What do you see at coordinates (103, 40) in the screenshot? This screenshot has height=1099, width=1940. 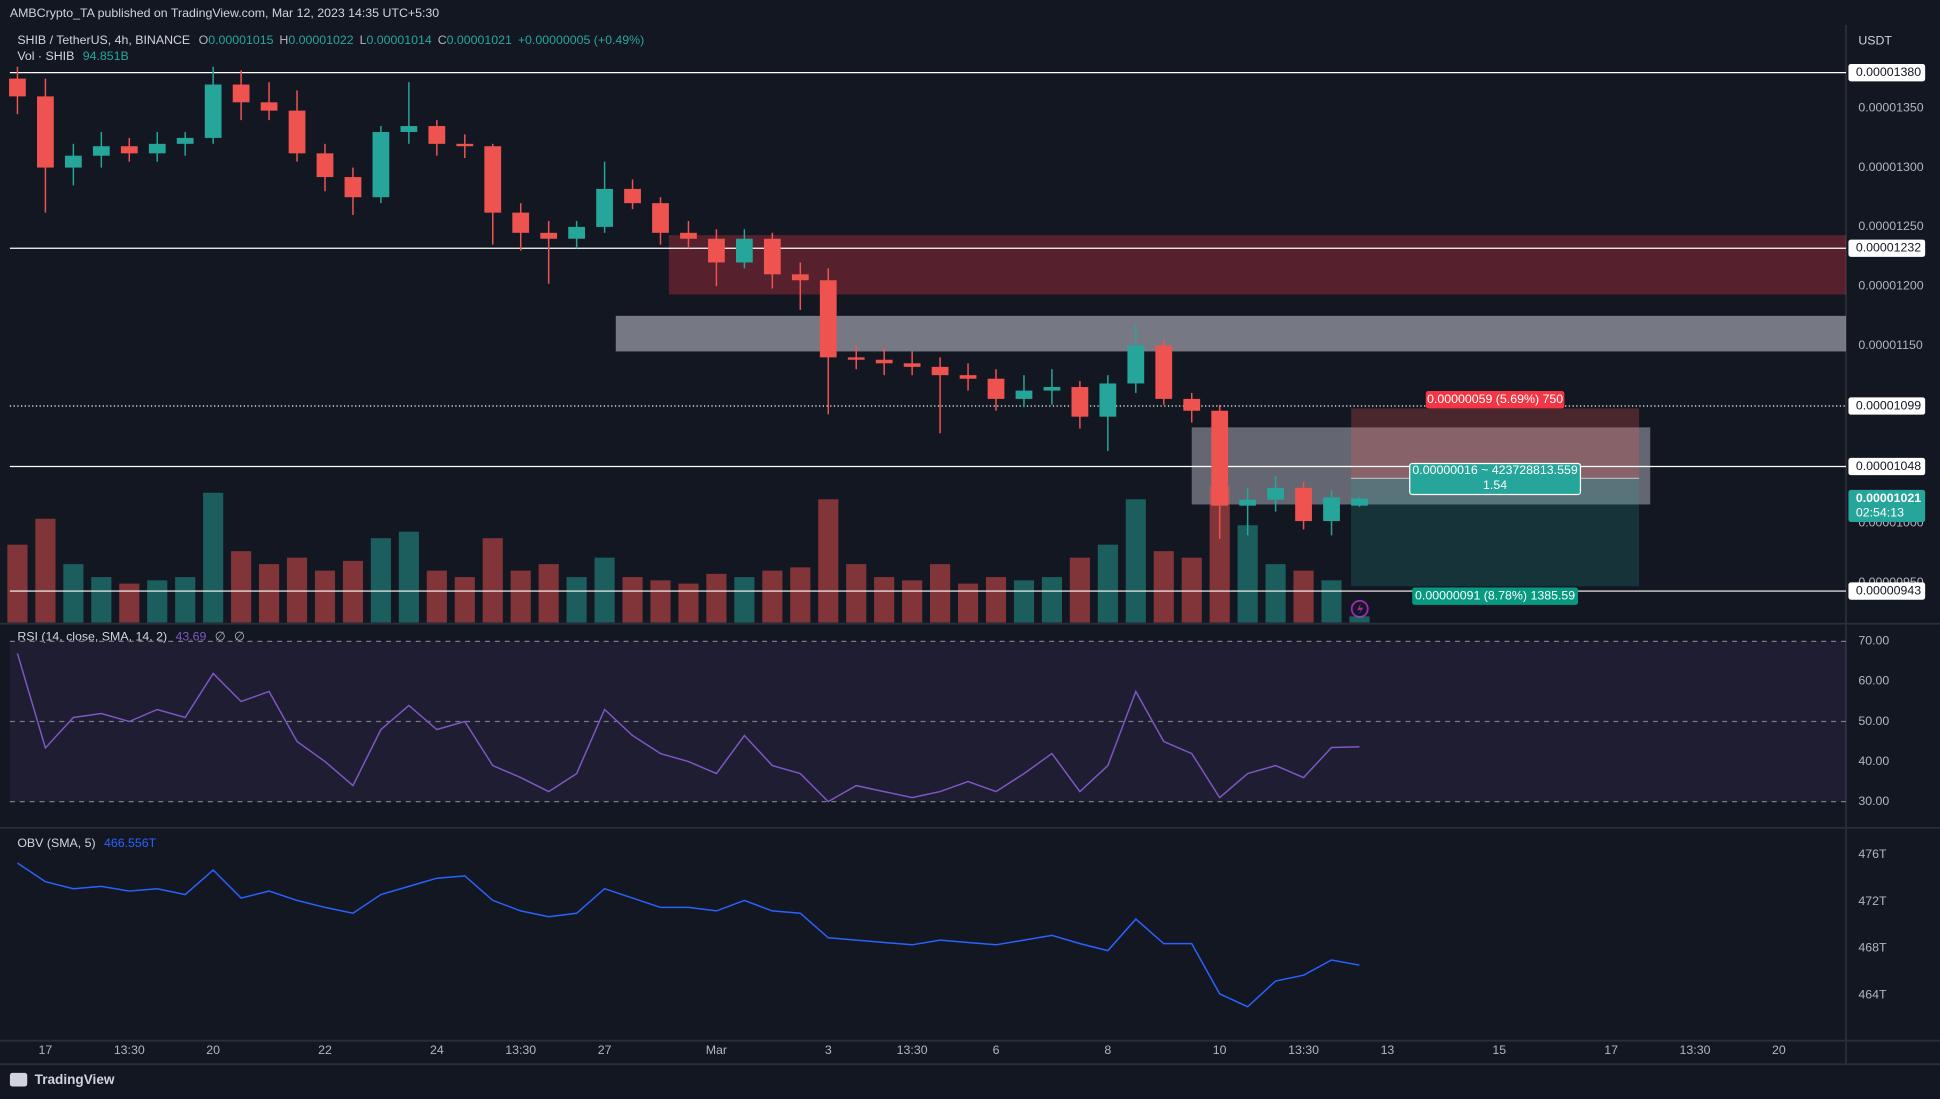 I see `symbol: SHIB / TetherUS, 4h, BINANCE` at bounding box center [103, 40].